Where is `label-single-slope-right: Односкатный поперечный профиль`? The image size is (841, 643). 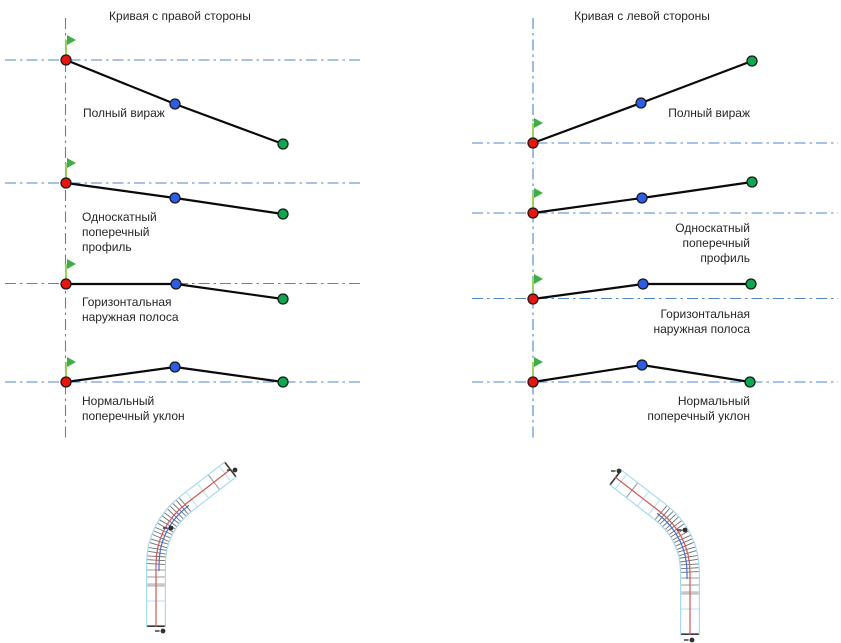 label-single-slope-right: Односкатный поперечный профиль is located at coordinates (119, 232).